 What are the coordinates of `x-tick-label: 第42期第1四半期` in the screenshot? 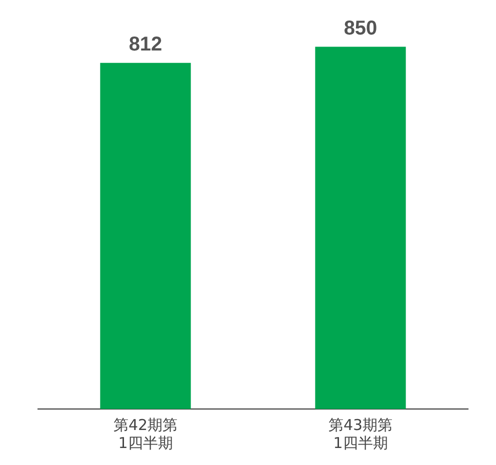 It's located at (145, 434).